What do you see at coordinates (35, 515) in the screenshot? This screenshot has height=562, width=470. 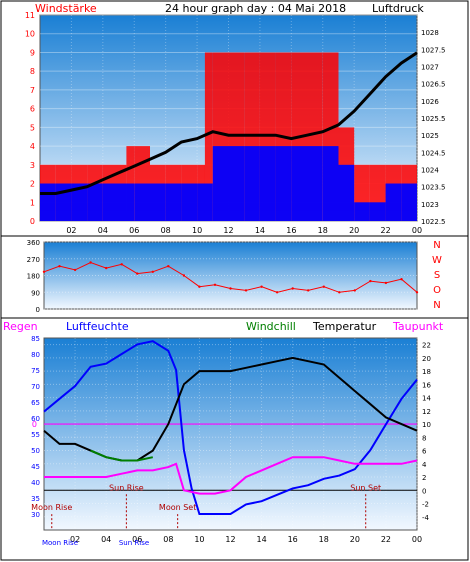 I see `y-tick-label: 30` at bounding box center [35, 515].